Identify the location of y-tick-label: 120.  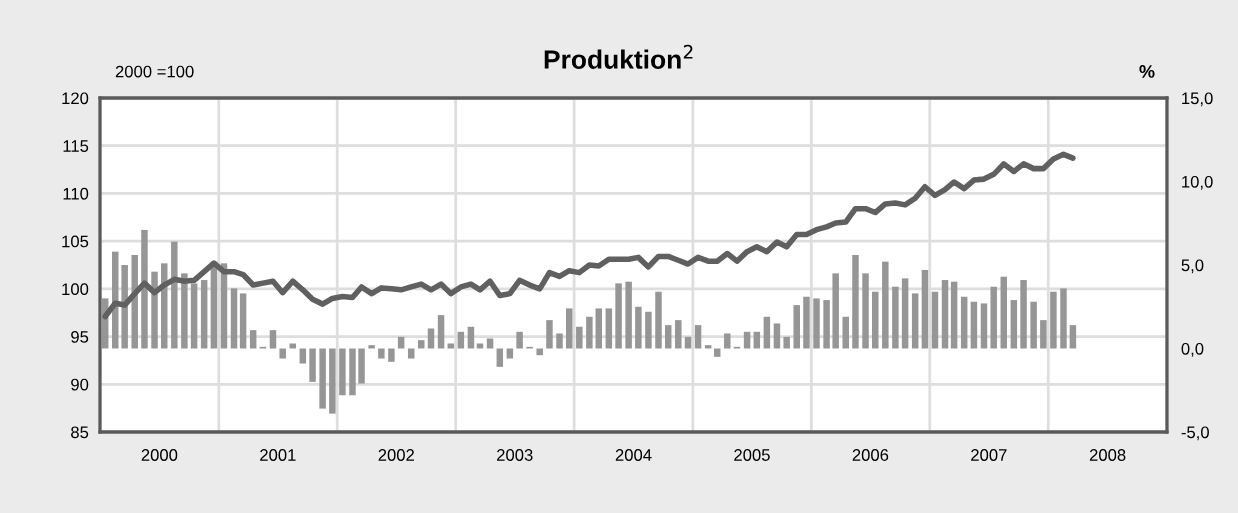
(75, 98).